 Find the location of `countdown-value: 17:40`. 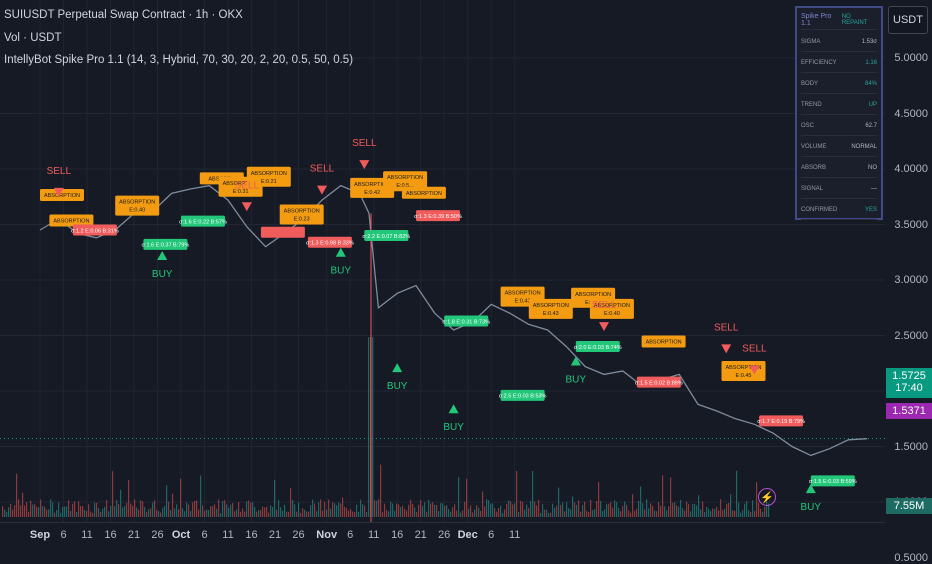

countdown-value: 17:40 is located at coordinates (909, 388).